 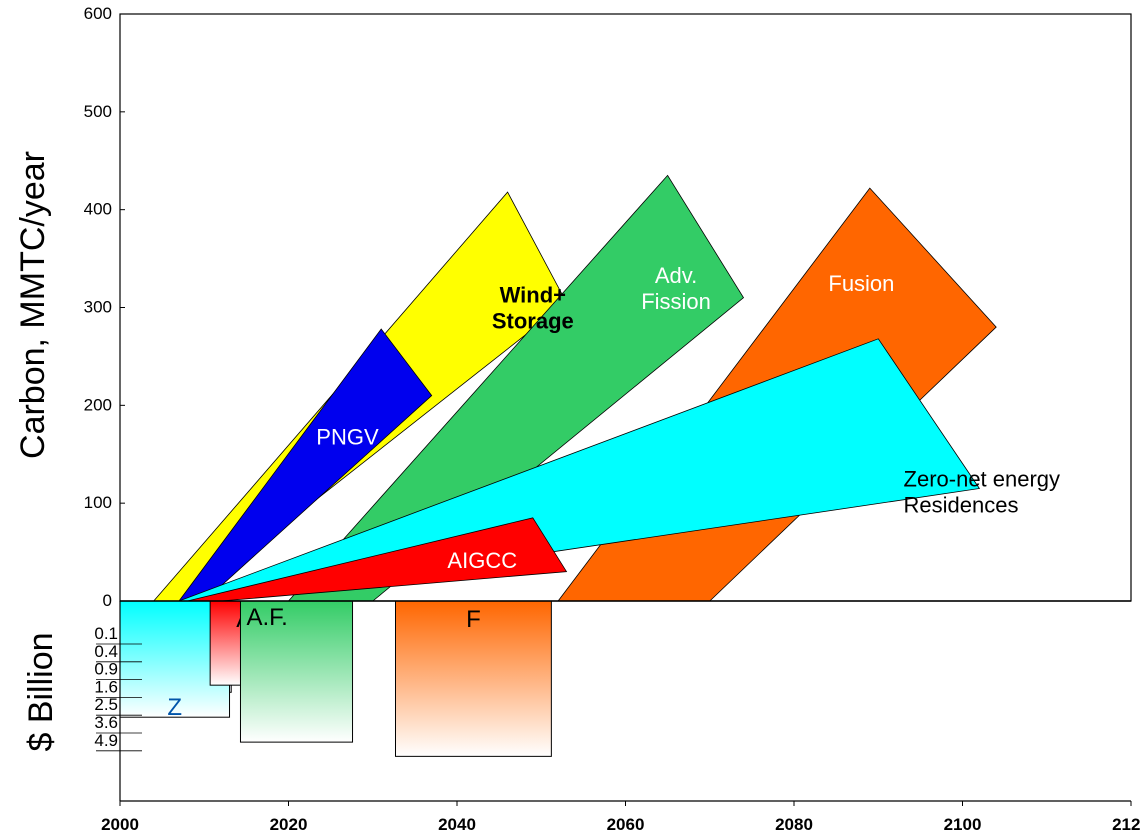 I want to click on cost-tick-label: 0.9, so click(x=106, y=669).